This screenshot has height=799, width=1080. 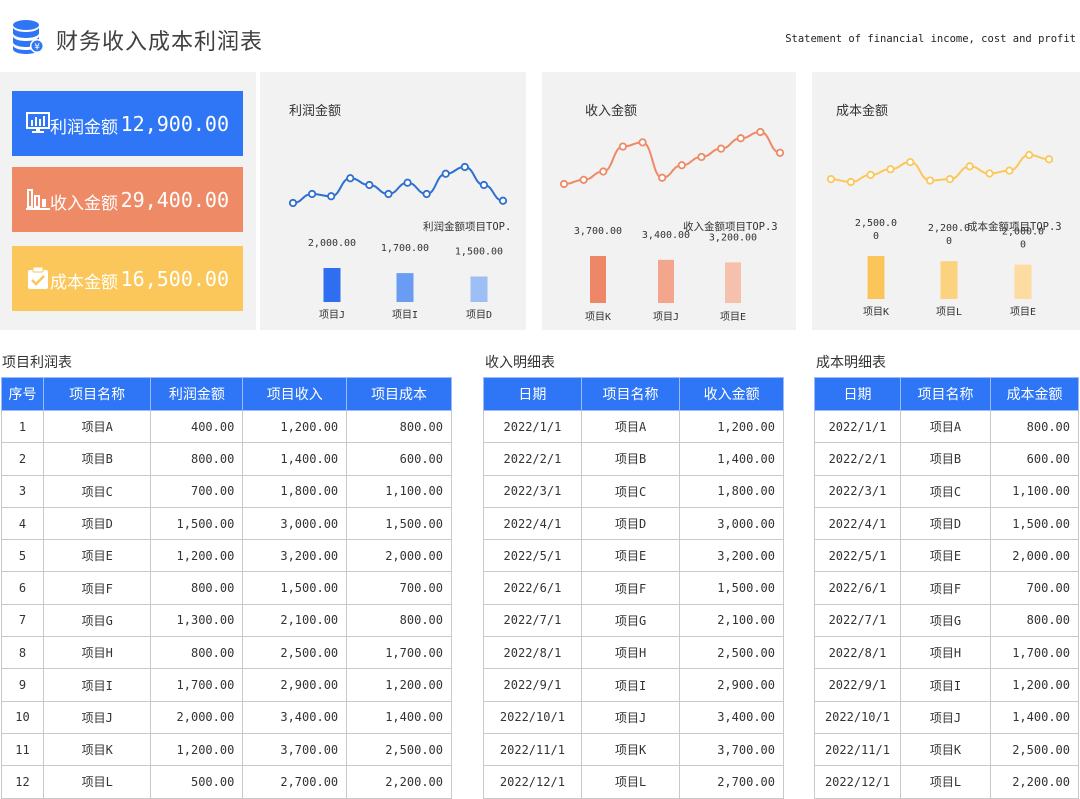 What do you see at coordinates (22, 653) in the screenshot?
I see `table-cell: 8` at bounding box center [22, 653].